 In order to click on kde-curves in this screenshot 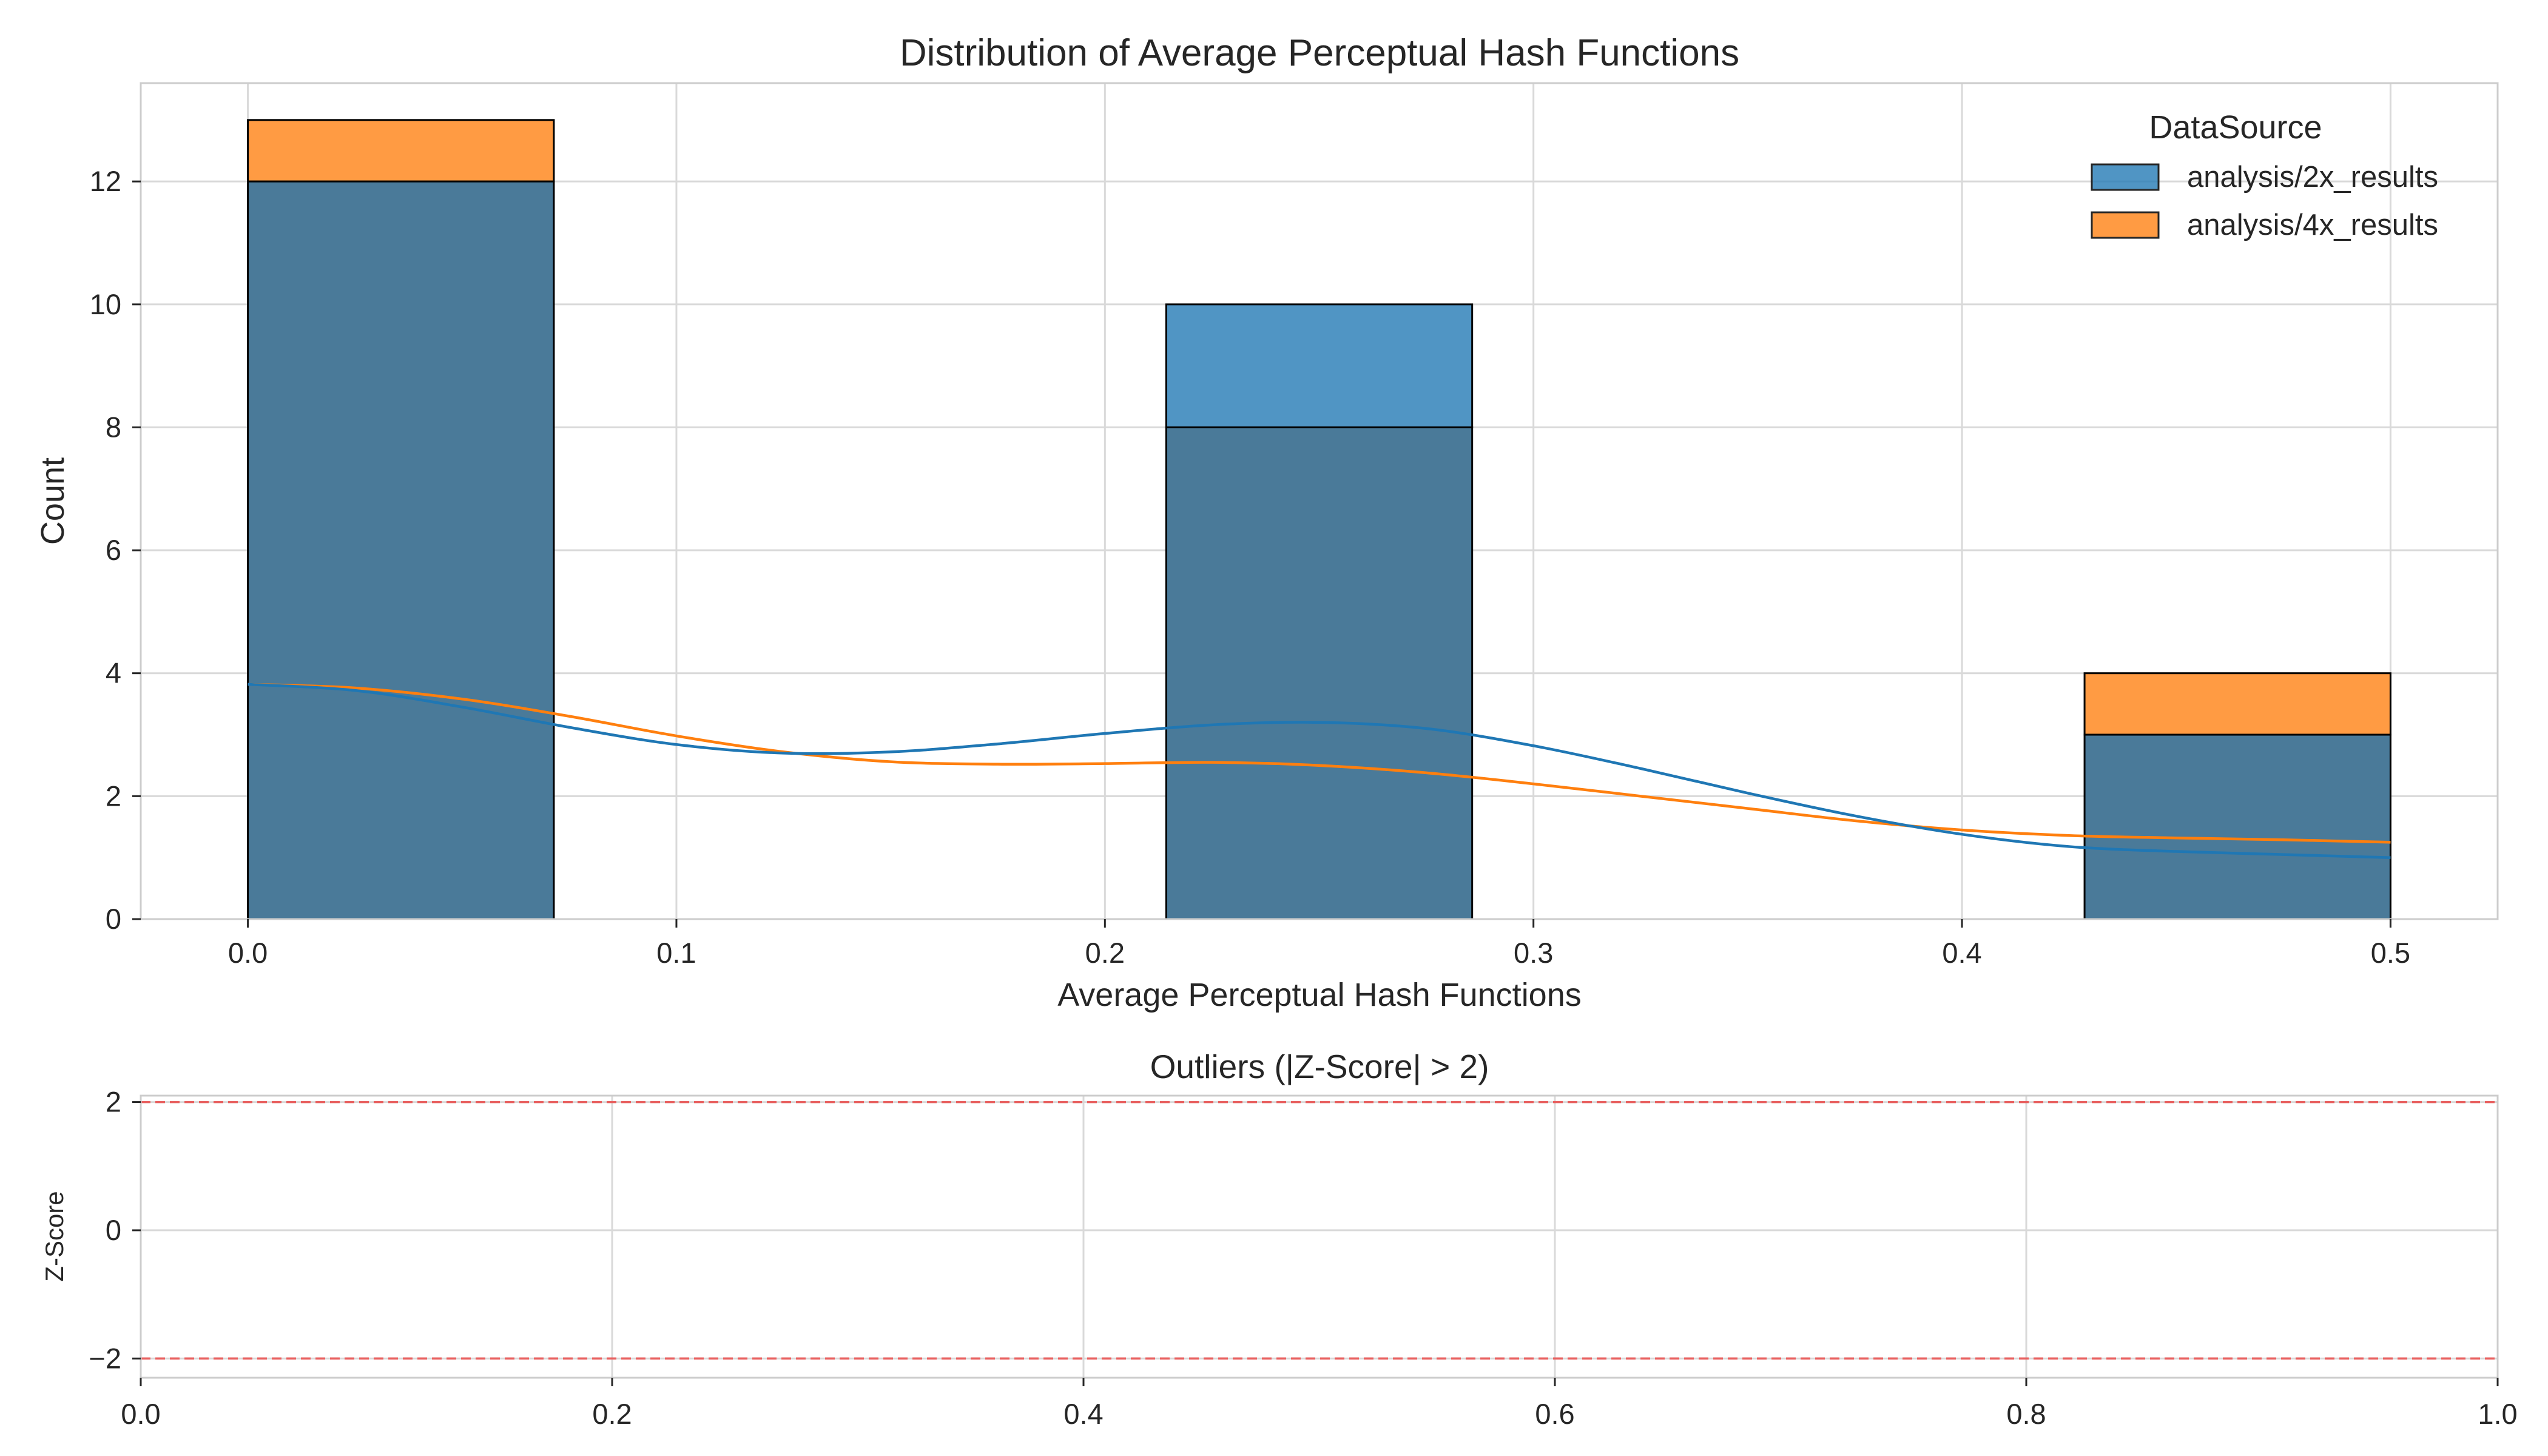, I will do `click(1319, 770)`.